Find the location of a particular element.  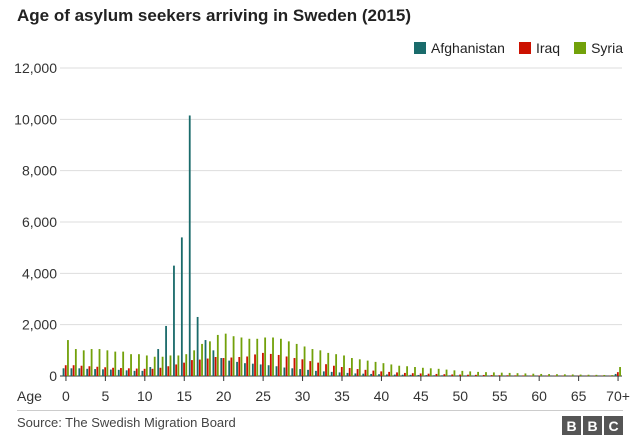

y-tick-label: 0 is located at coordinates (53, 376).